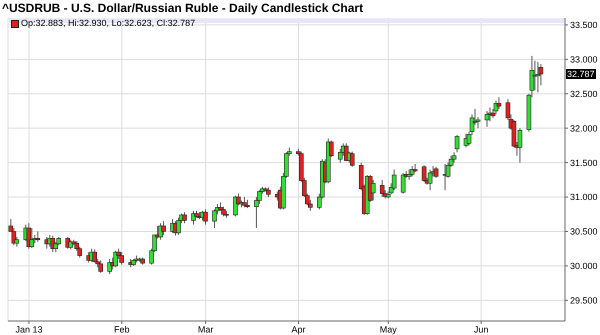  I want to click on y-tick-label: 31.000, so click(584, 197).